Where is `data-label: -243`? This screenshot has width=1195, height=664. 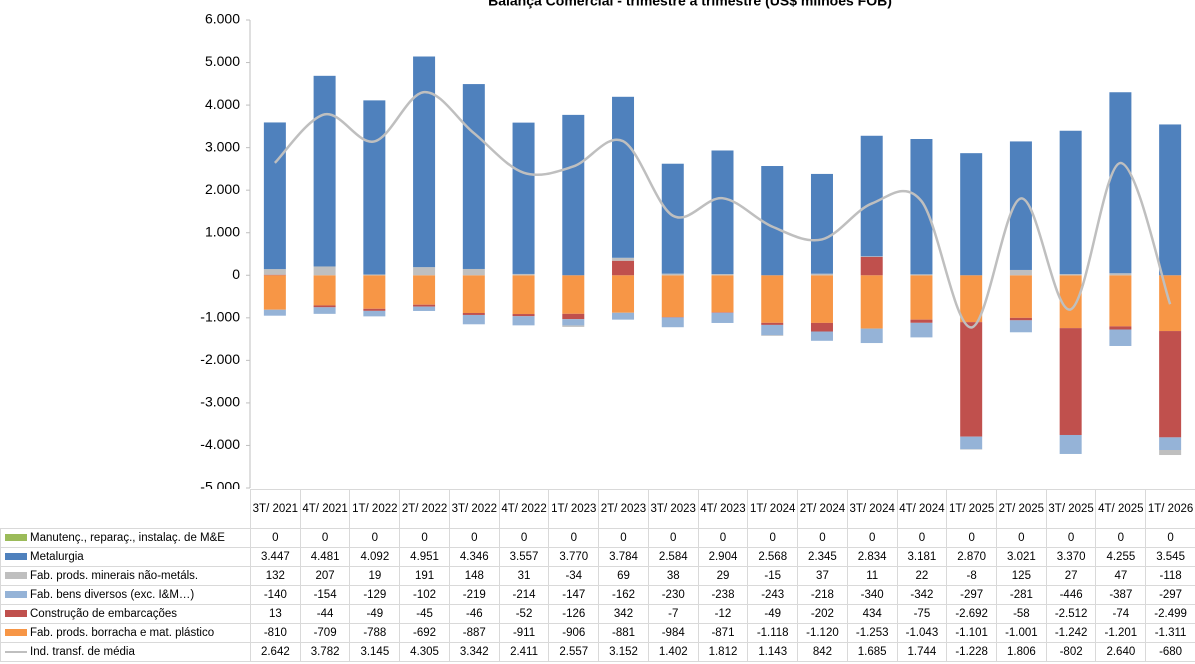 data-label: -243 is located at coordinates (773, 595).